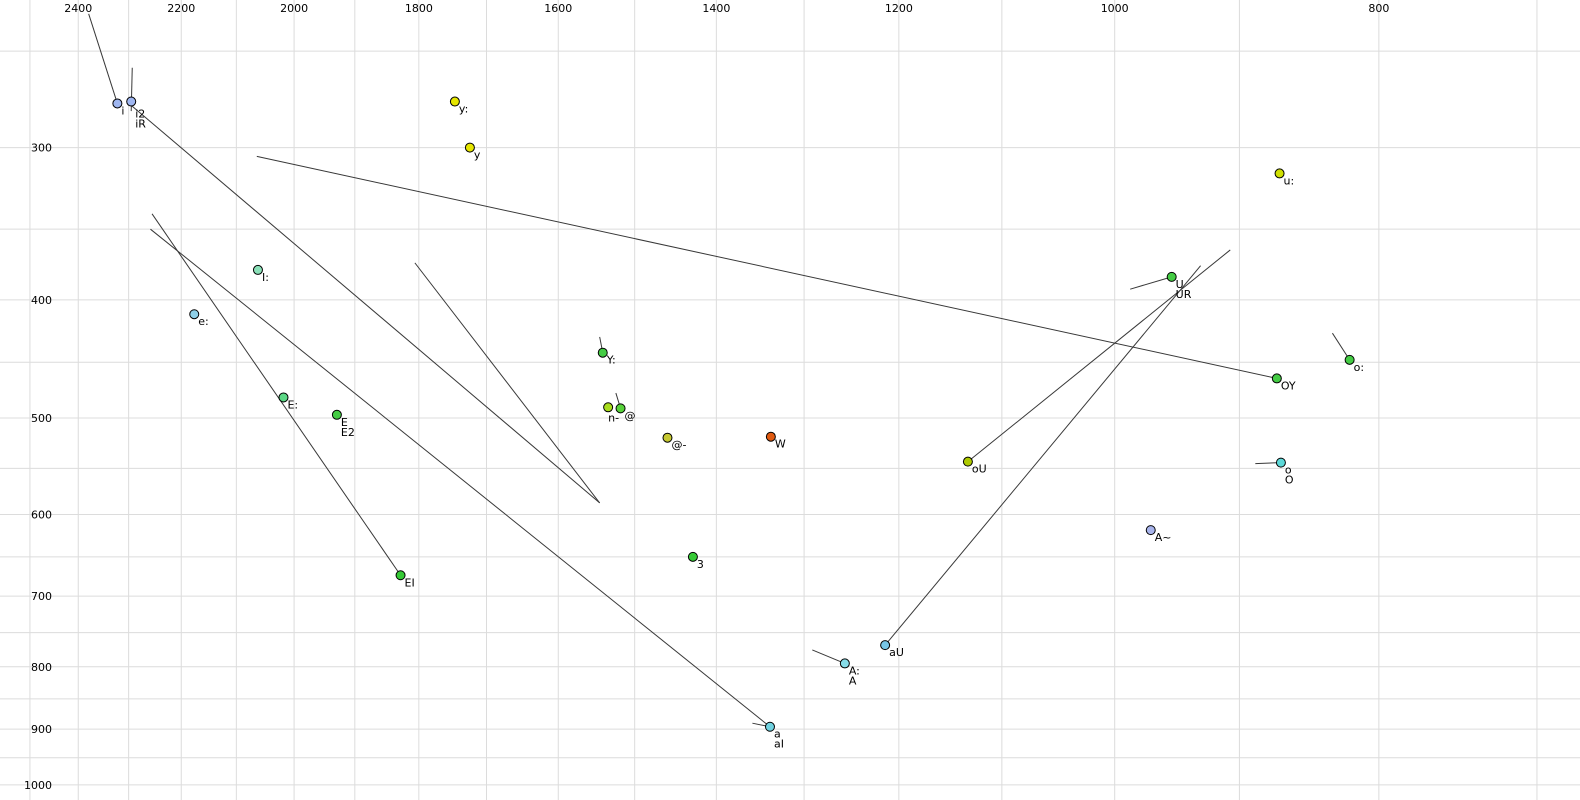  I want to click on vowel-label: e:, so click(203, 321).